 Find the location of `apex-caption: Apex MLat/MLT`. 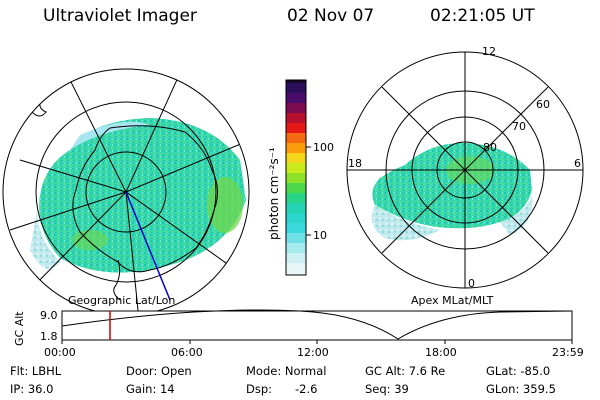

apex-caption: Apex MLat/MLT is located at coordinates (452, 300).